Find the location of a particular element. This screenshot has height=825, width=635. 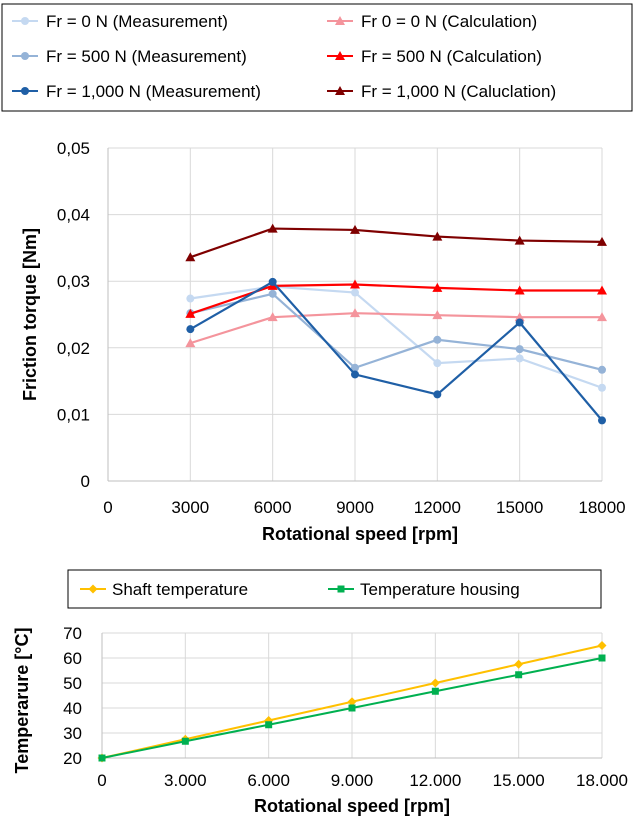

y-tick-label: 0,03 is located at coordinates (73, 281).